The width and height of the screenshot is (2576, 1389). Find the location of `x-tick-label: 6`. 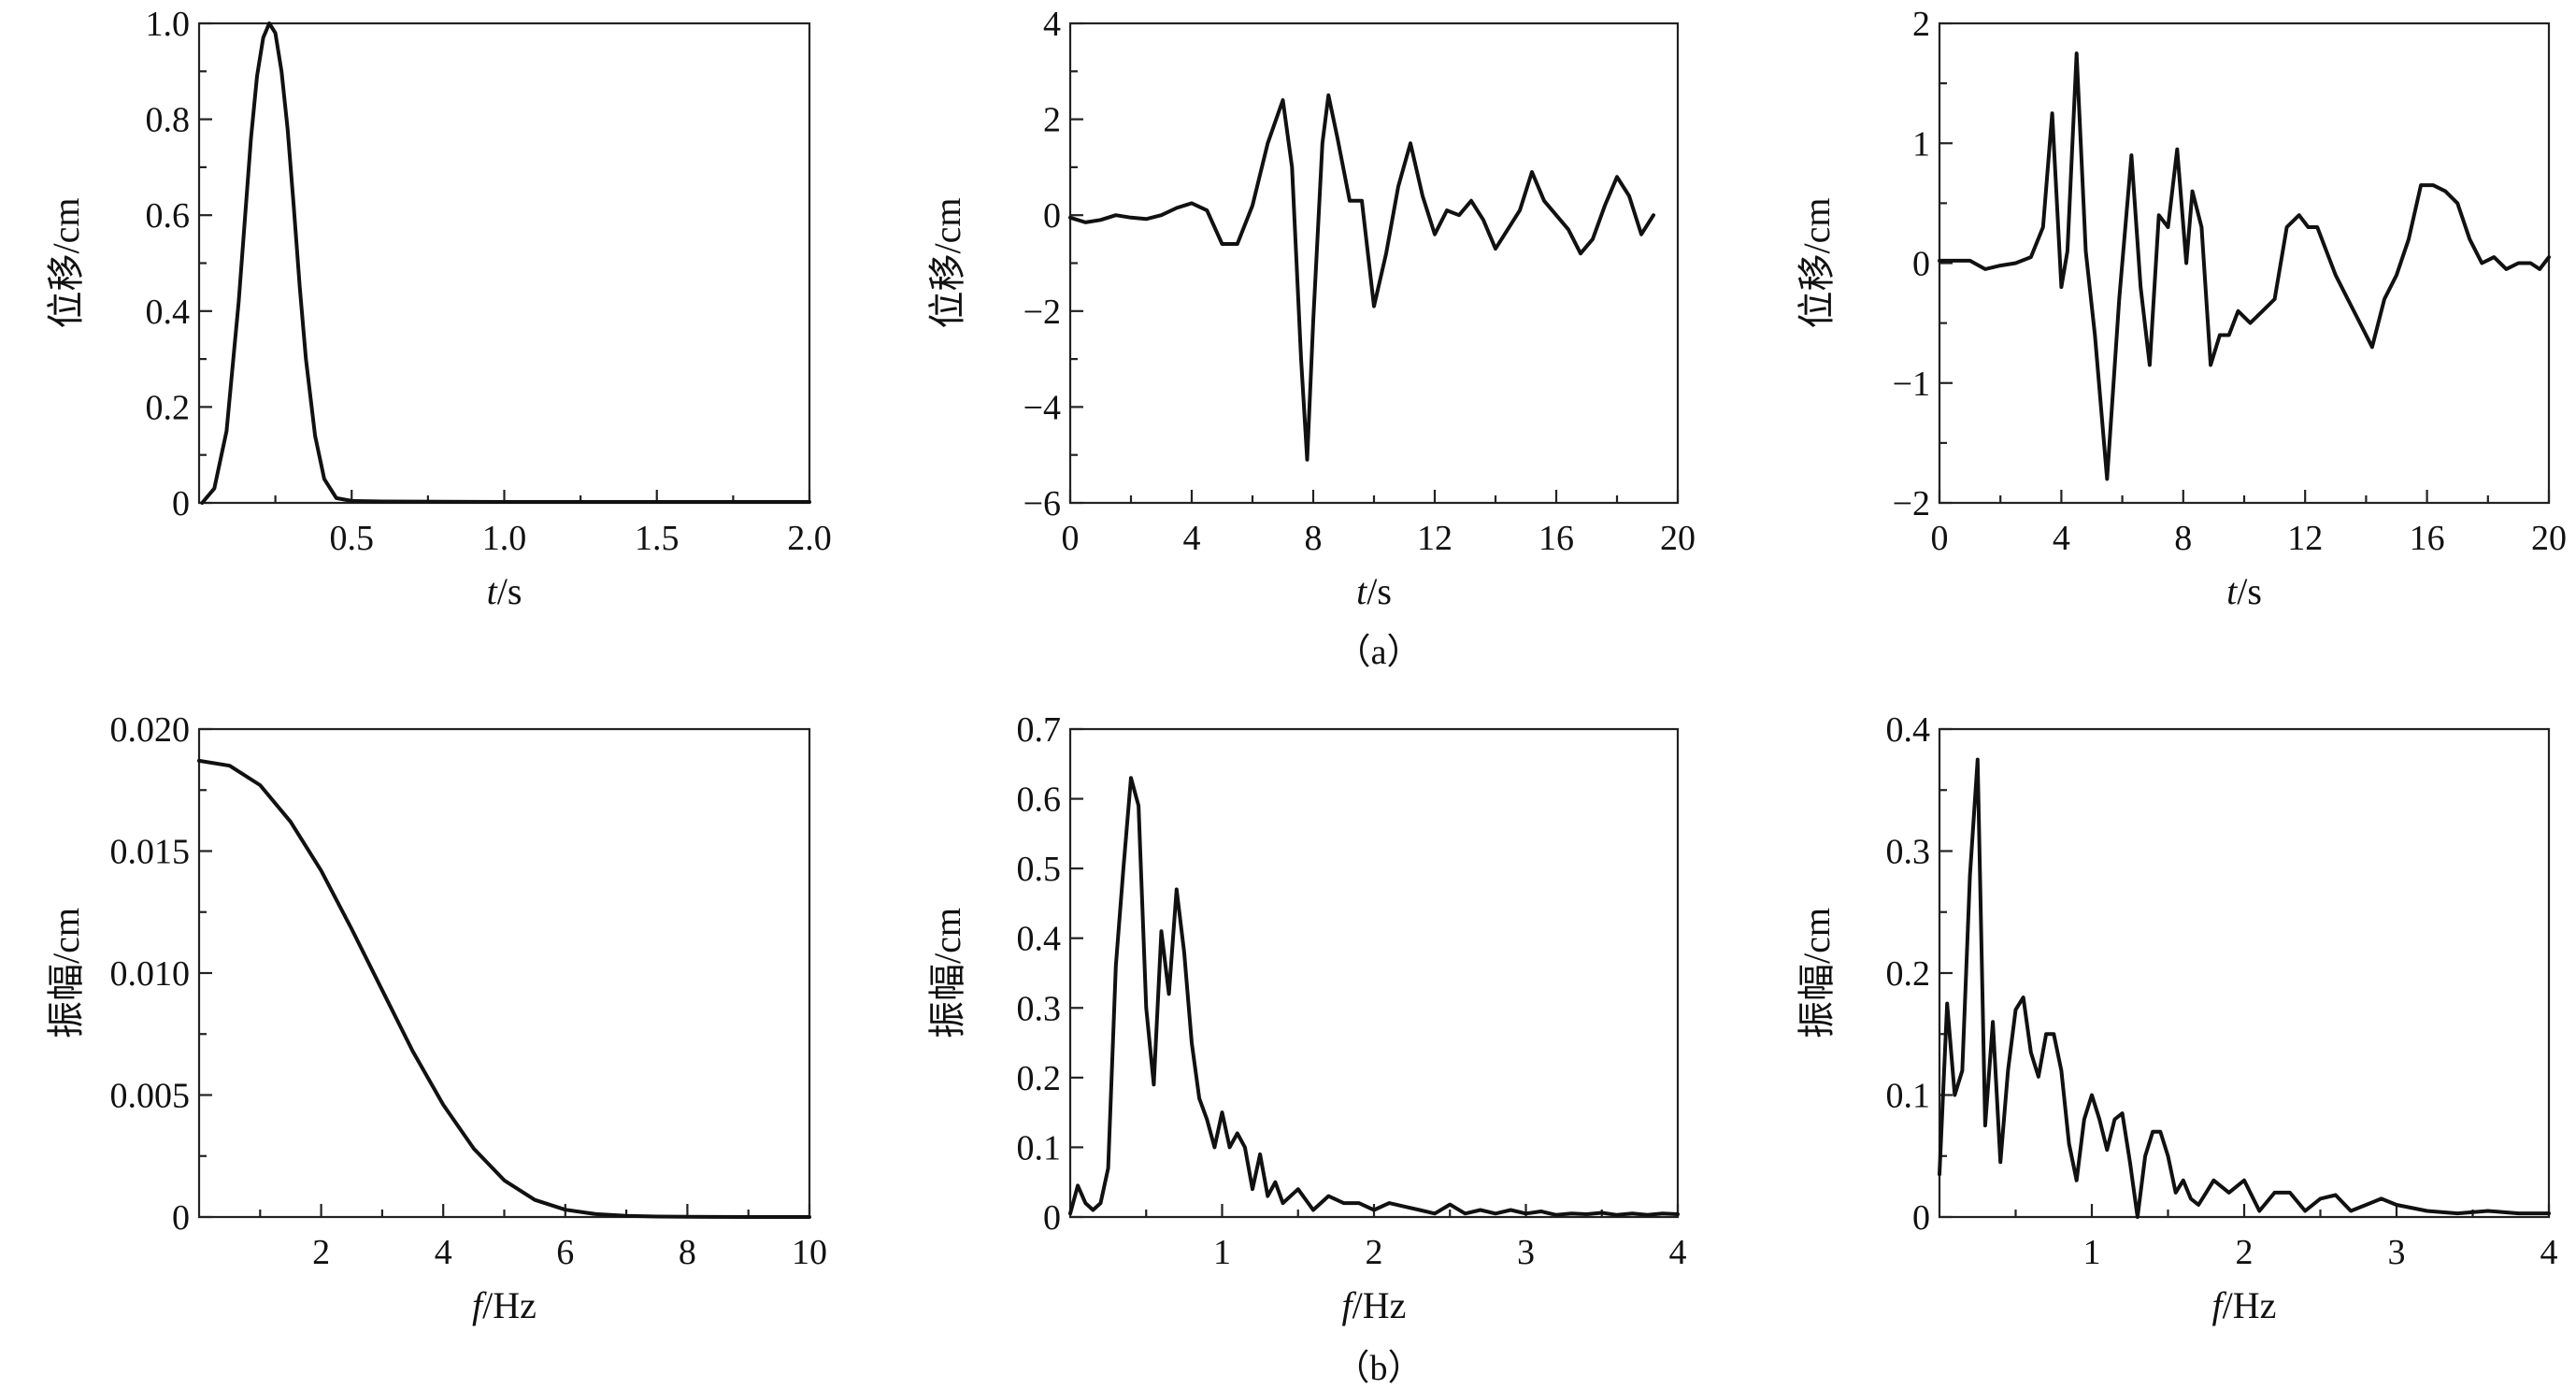

x-tick-label: 6 is located at coordinates (565, 1252).